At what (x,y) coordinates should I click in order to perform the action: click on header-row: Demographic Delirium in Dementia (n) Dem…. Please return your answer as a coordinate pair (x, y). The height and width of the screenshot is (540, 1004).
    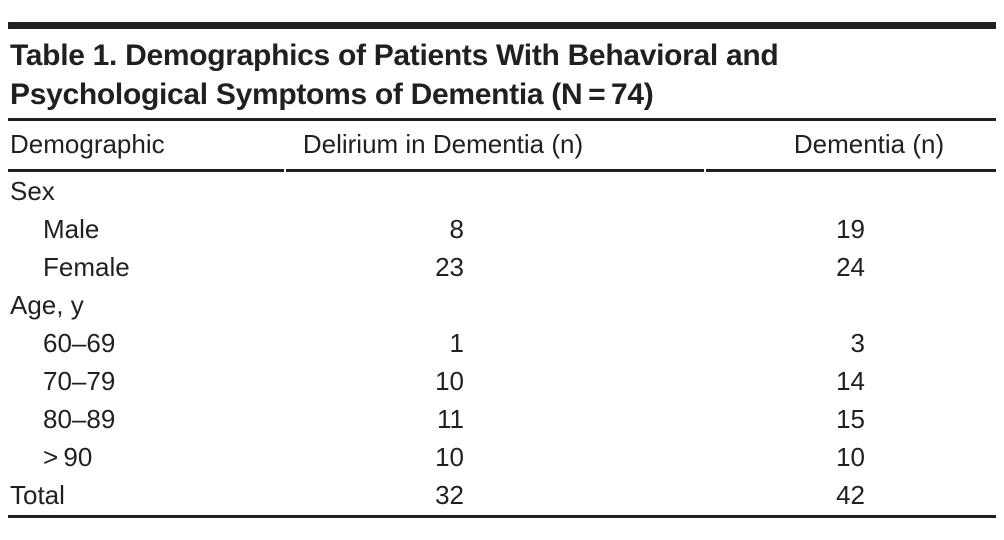
    Looking at the image, I should click on (502, 146).